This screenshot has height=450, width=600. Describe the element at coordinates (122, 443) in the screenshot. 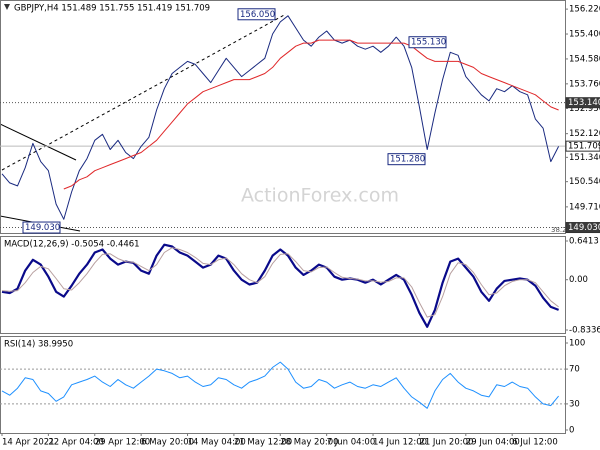

I see `x-tick-label: 29 Apr 12:00` at that location.